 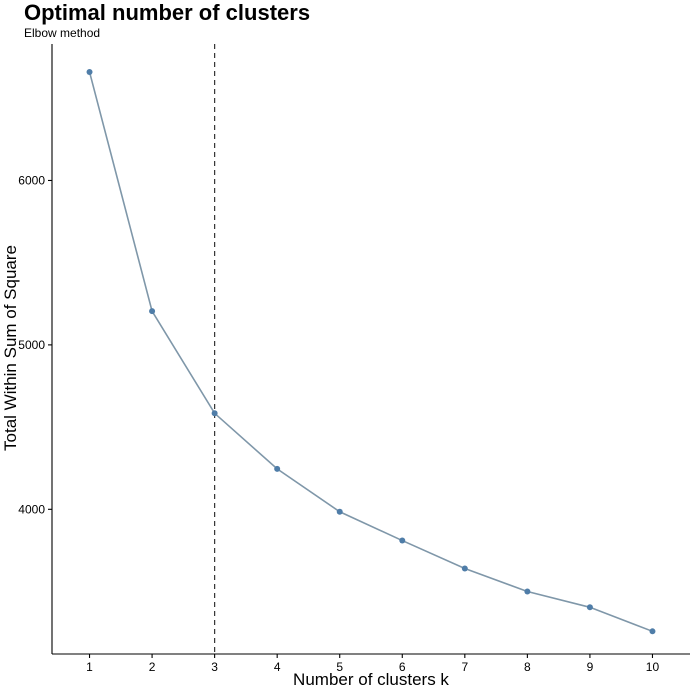 What do you see at coordinates (89, 667) in the screenshot?
I see `x-tick-label: 1` at bounding box center [89, 667].